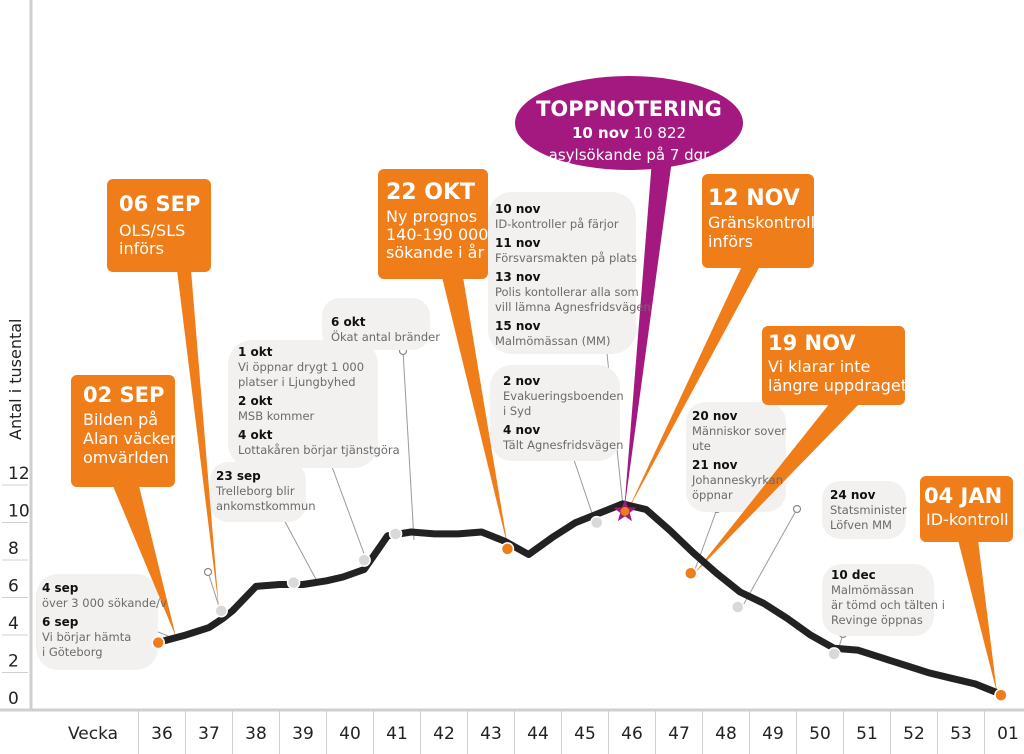  Describe the element at coordinates (567, 292) in the screenshot. I see `note-text: Polis kontollerar alla som` at that location.